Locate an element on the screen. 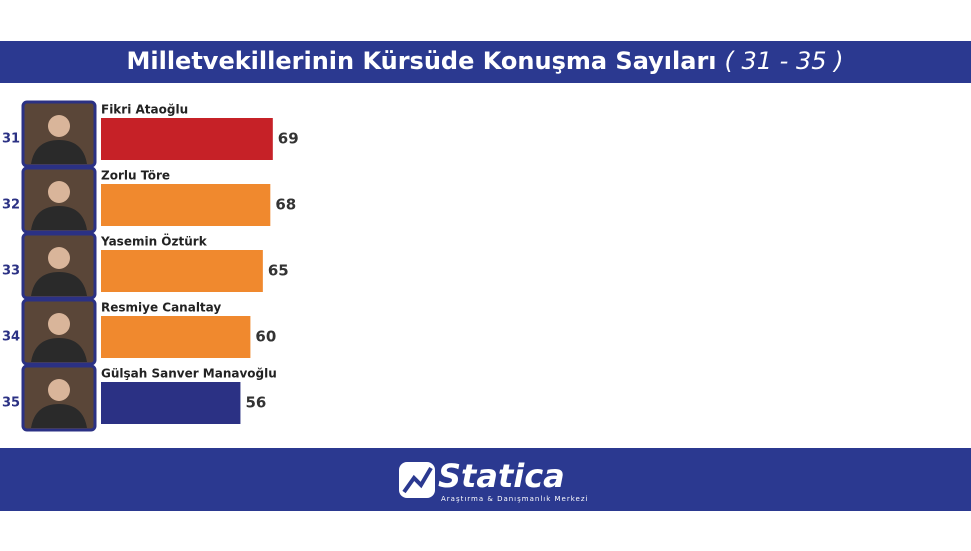 This screenshot has width=971, height=551. row: 35 Gülşah Sanver Manavoğlu 56 is located at coordinates (139, 398).